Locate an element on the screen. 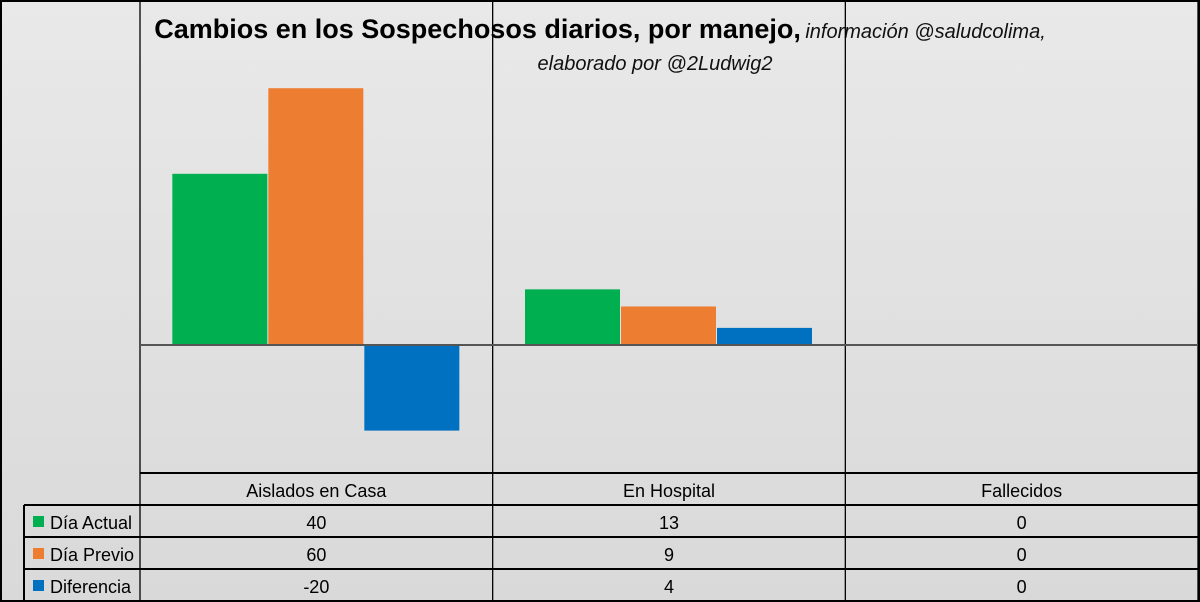  title-credit: elaborado por @2Ludwig2 is located at coordinates (655, 64).